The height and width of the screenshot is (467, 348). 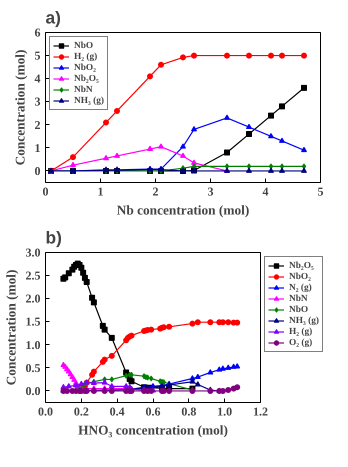 I want to click on legend-label: O₂ (g), so click(x=300, y=342).